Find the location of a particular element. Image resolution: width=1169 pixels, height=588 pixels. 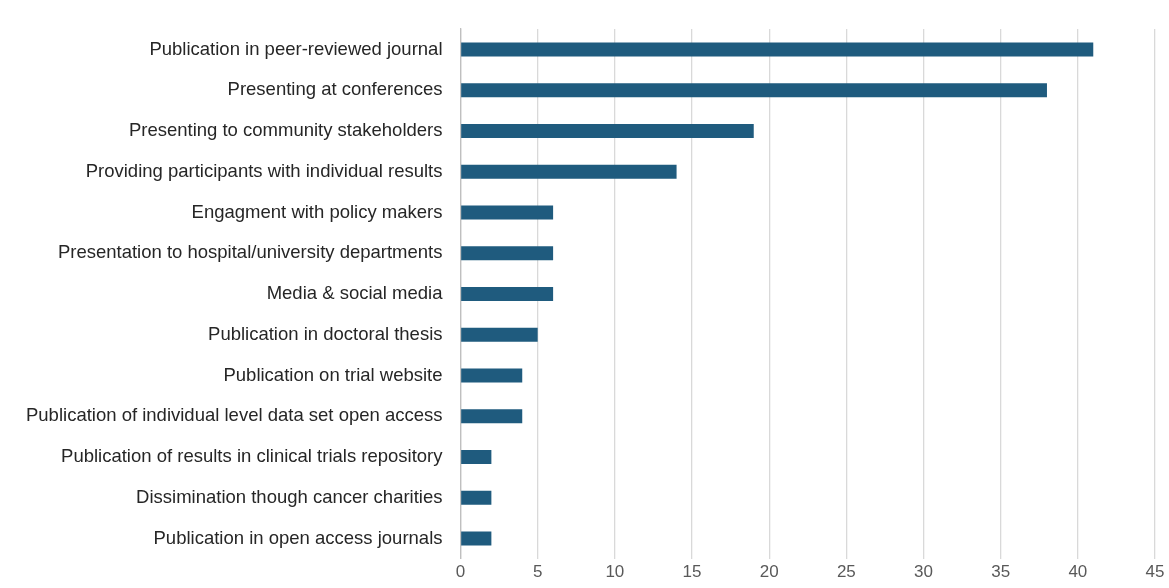

x-tick-label: 0 is located at coordinates (460, 571).